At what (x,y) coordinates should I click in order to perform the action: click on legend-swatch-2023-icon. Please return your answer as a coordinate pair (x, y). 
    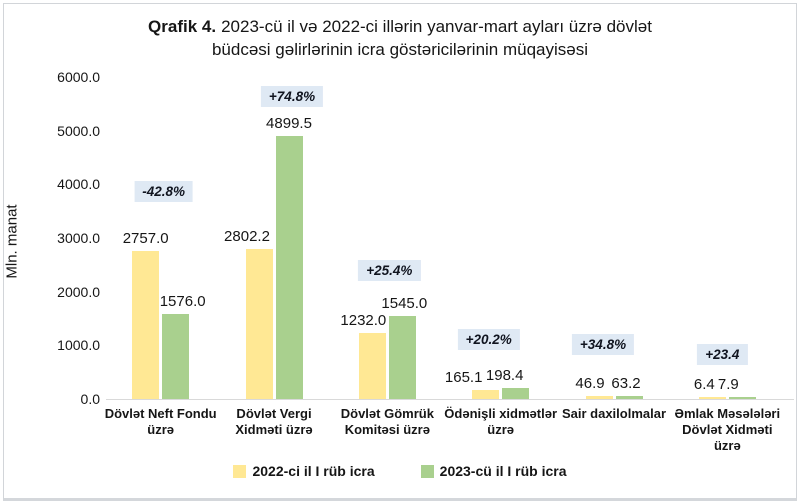
    Looking at the image, I should click on (427, 471).